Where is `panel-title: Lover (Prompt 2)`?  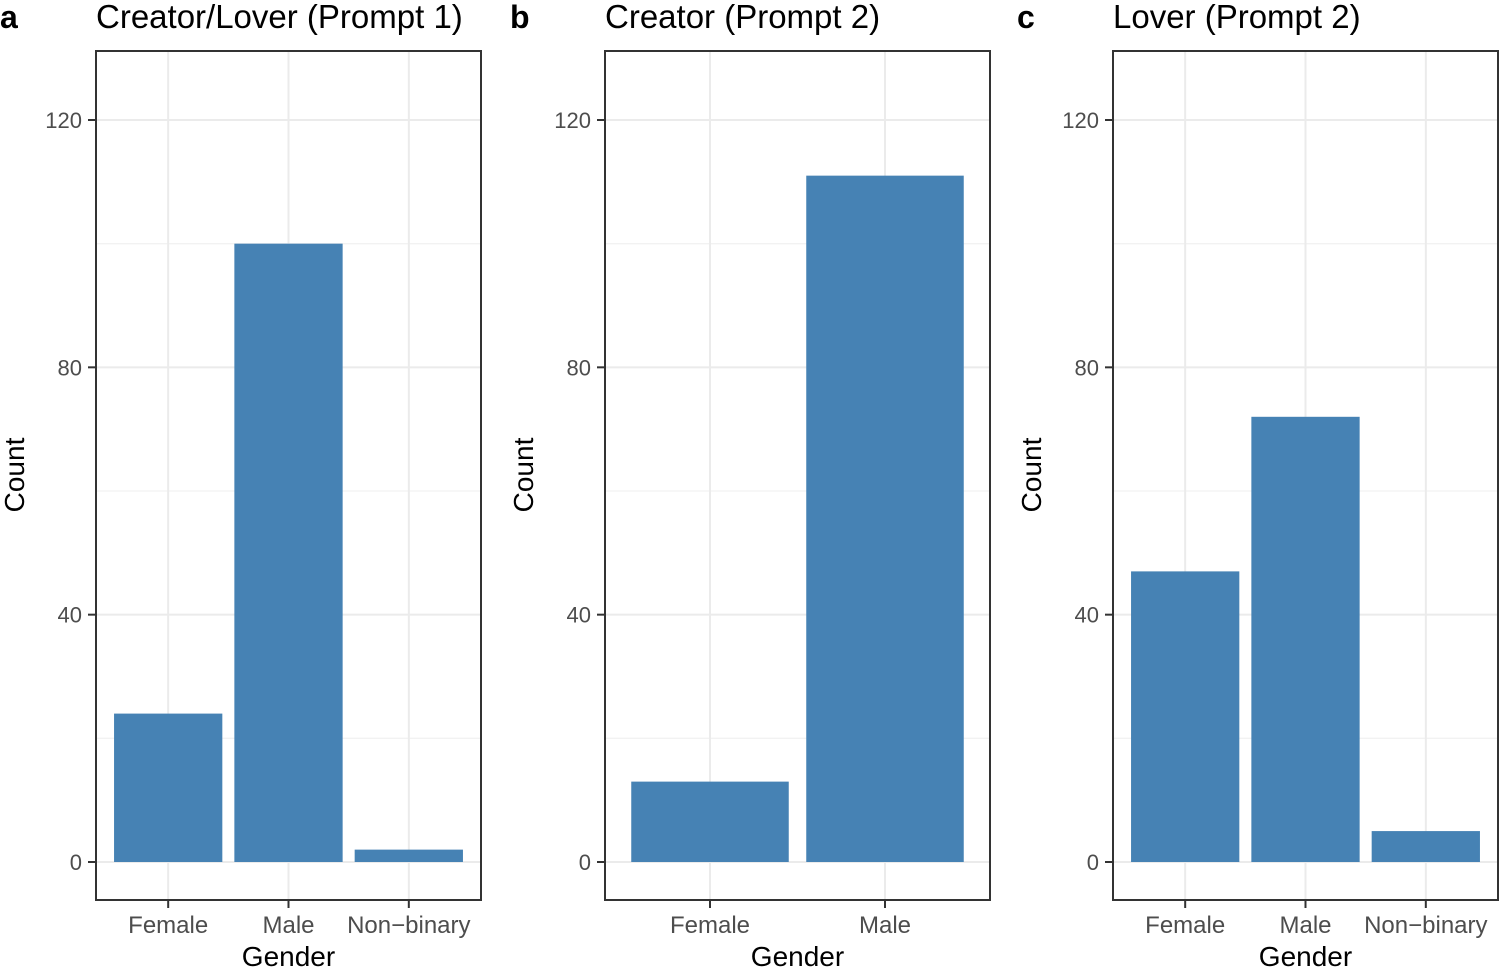
panel-title: Lover (Prompt 2) is located at coordinates (1237, 17).